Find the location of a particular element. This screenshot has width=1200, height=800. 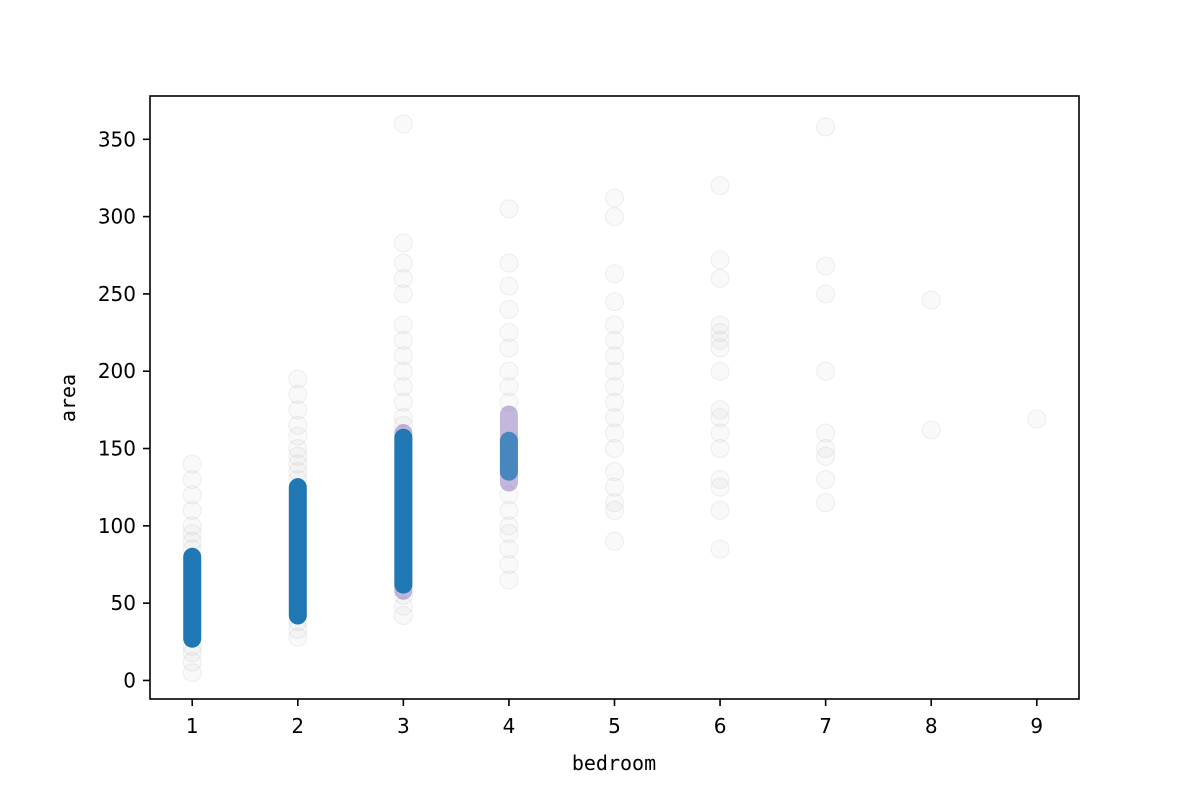

y-tick-label: 100 is located at coordinates (117, 526).